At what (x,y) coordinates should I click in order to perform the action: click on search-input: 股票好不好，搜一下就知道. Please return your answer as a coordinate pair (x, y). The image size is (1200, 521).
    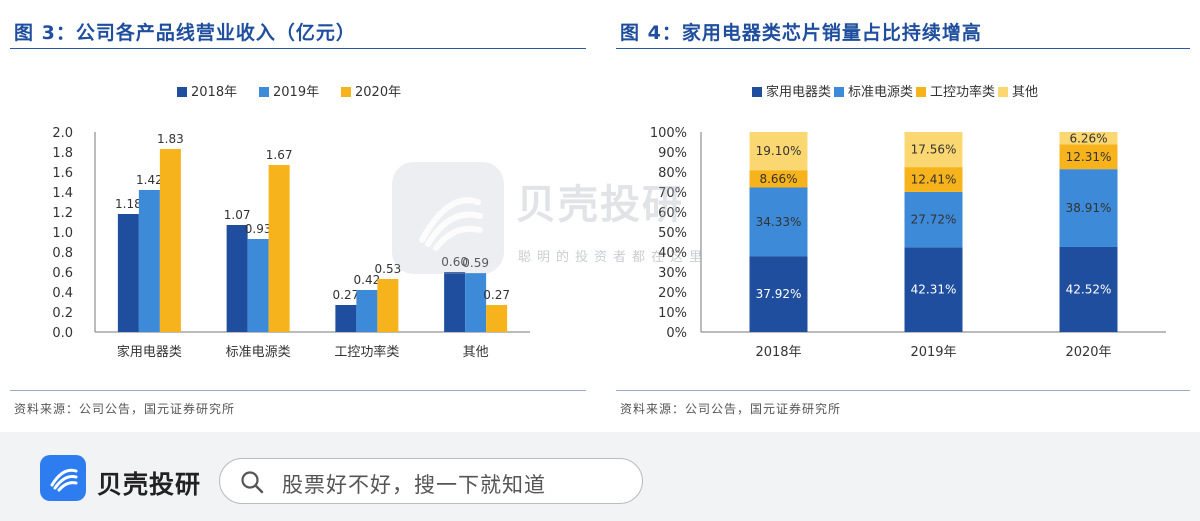
    Looking at the image, I should click on (431, 481).